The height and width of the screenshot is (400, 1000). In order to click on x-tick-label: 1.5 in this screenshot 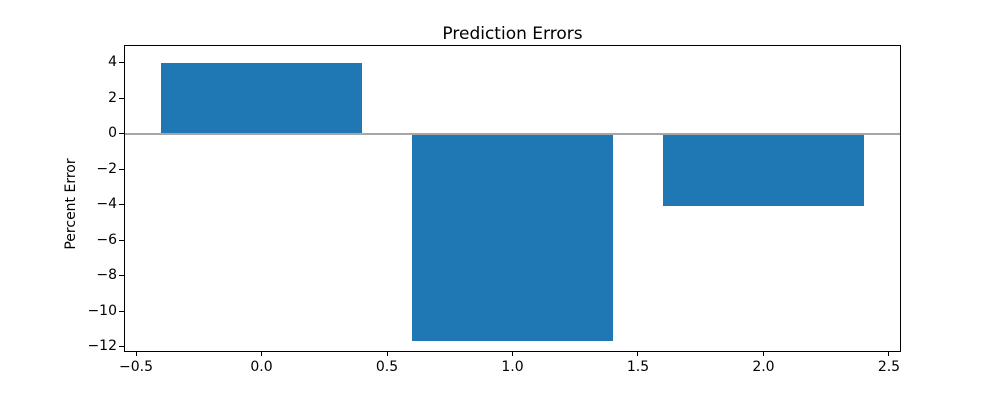, I will do `click(638, 367)`.